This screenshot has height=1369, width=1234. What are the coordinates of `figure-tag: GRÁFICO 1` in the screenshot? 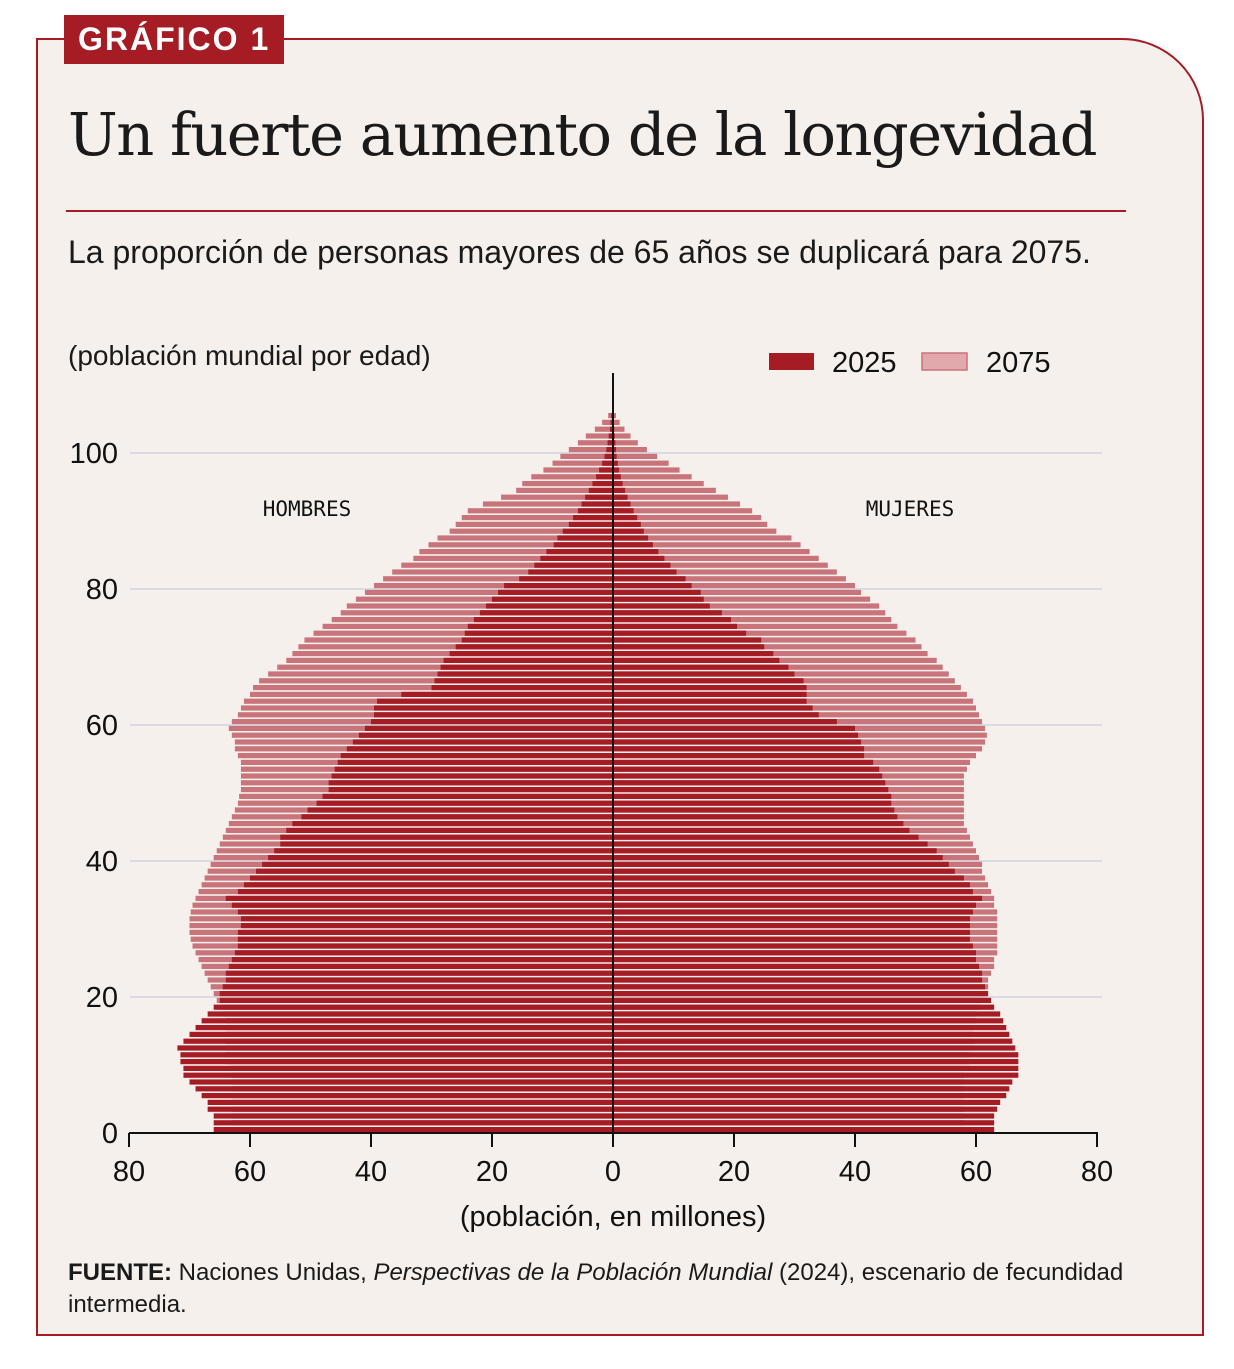 It's located at (174, 39).